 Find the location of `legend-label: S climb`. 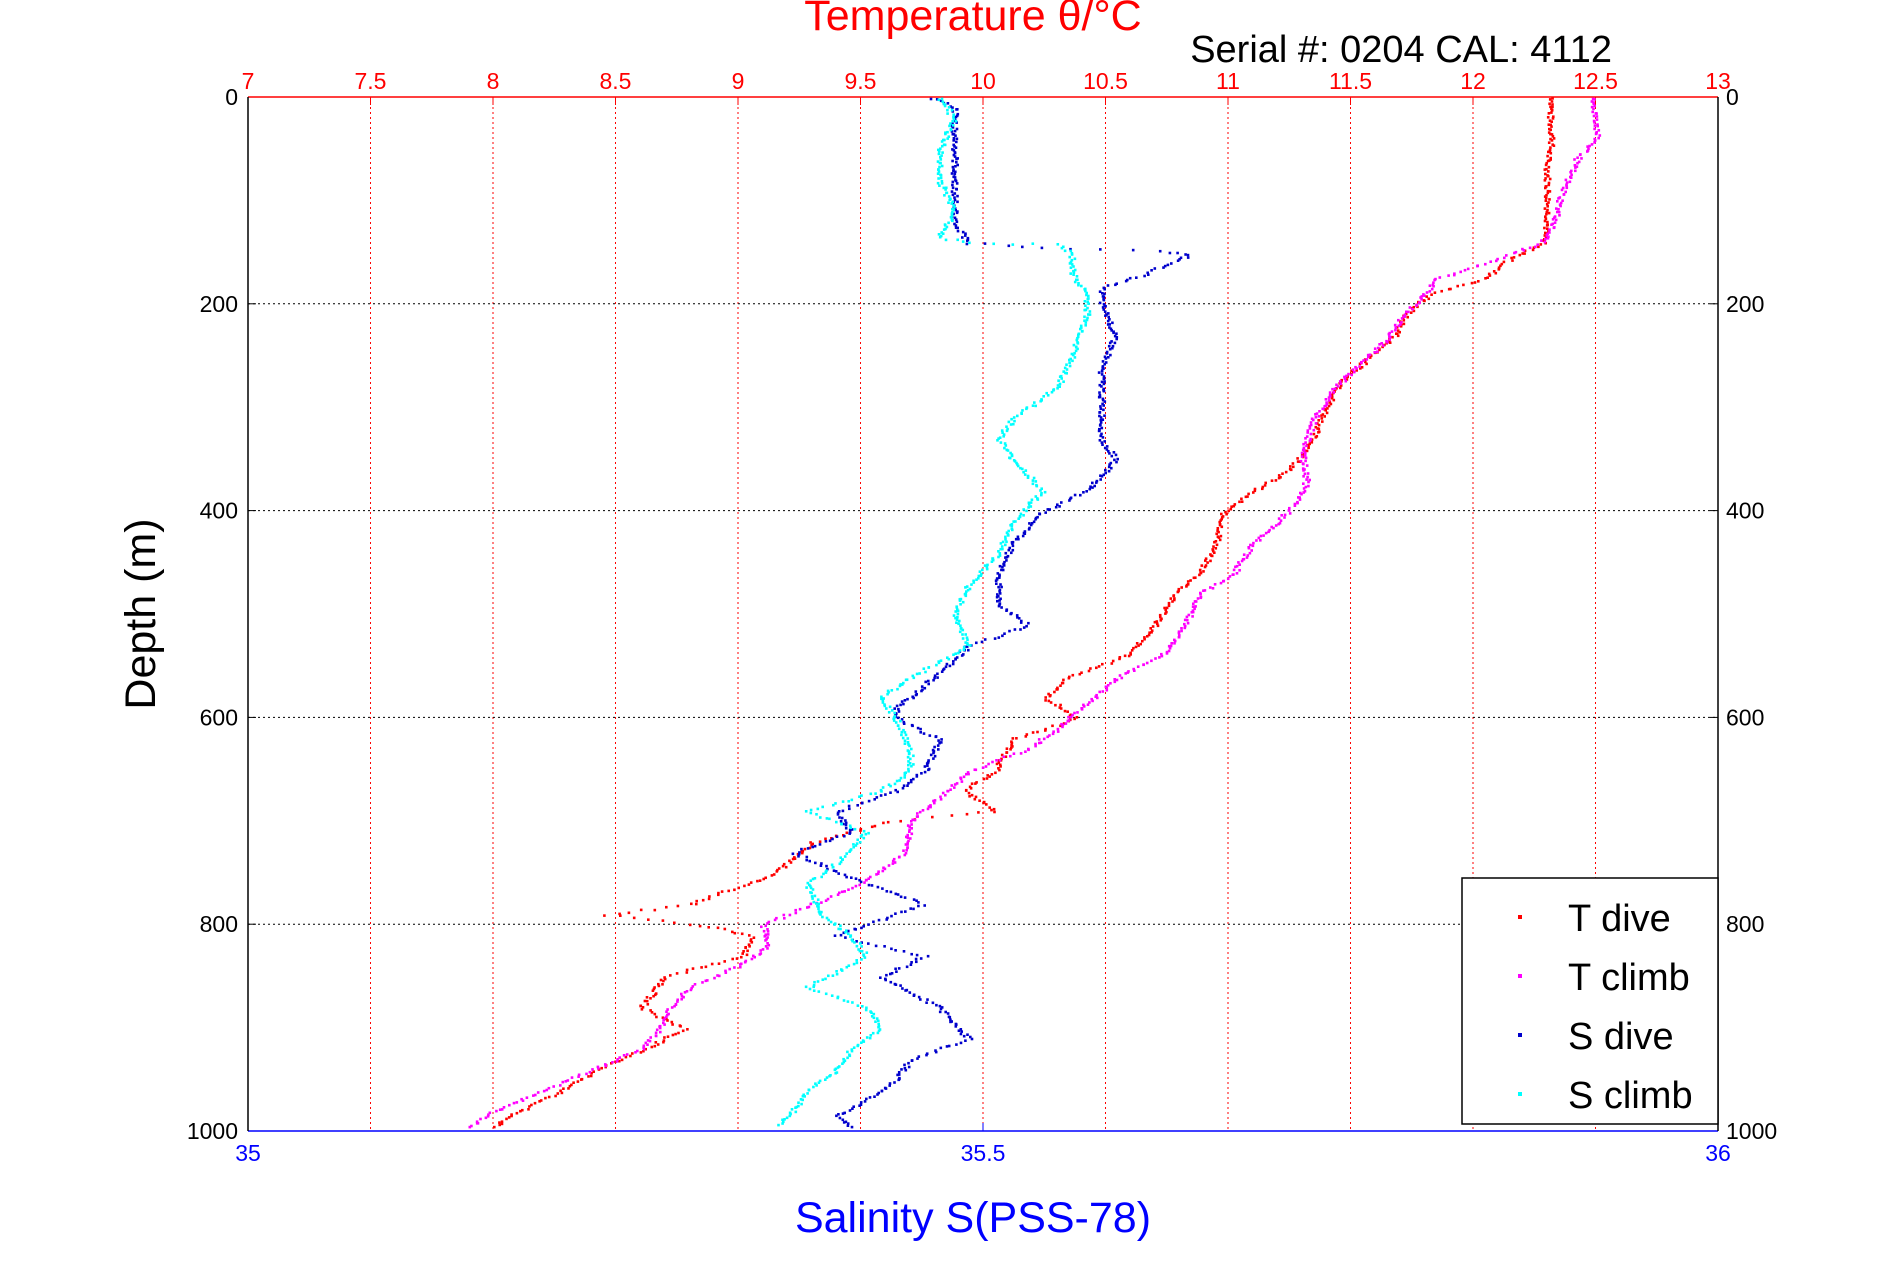

legend-label: S climb is located at coordinates (1630, 1096).